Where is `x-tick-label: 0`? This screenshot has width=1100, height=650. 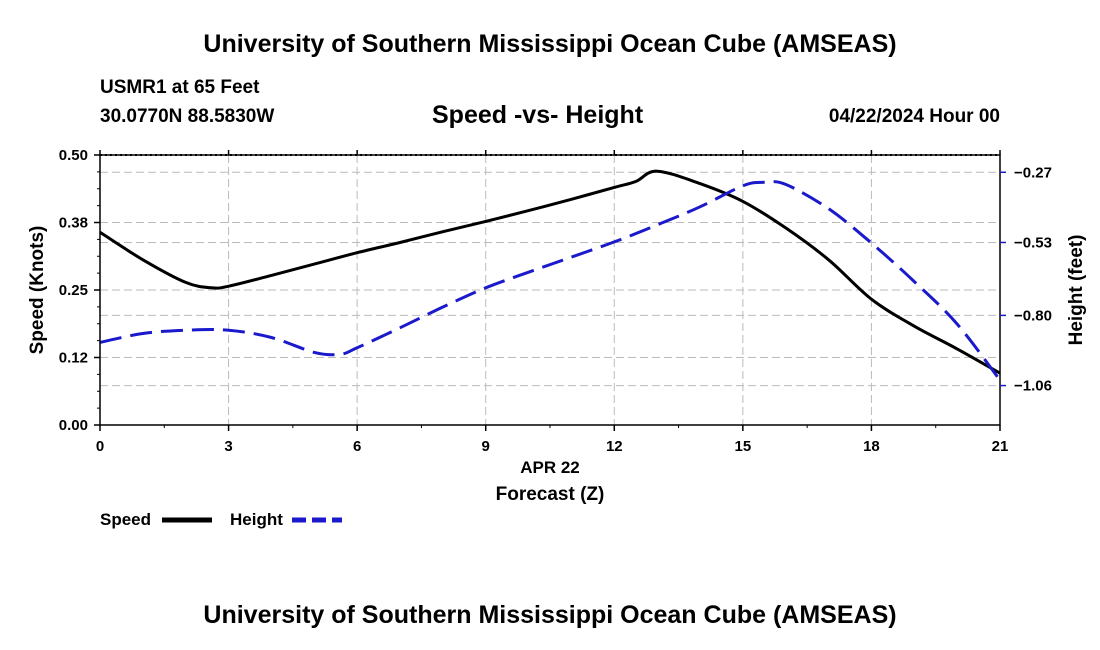
x-tick-label: 0 is located at coordinates (100, 446).